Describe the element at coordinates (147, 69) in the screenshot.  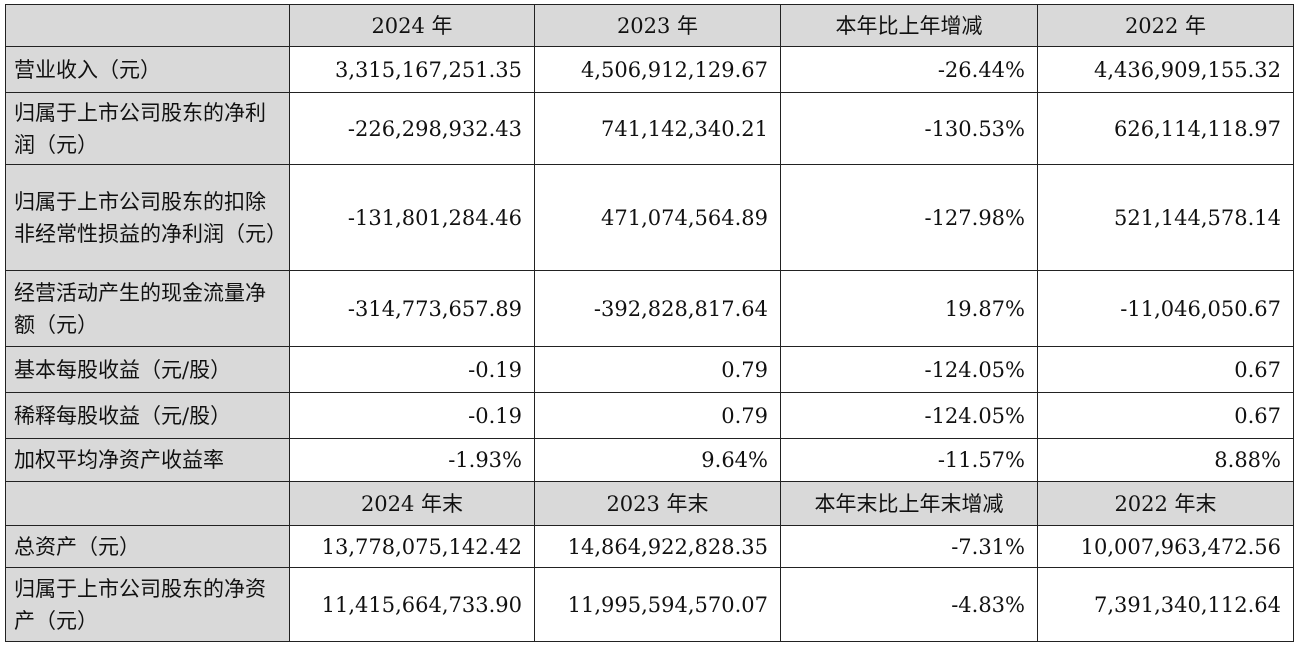
I see `row-label: 营业收入（元）` at that location.